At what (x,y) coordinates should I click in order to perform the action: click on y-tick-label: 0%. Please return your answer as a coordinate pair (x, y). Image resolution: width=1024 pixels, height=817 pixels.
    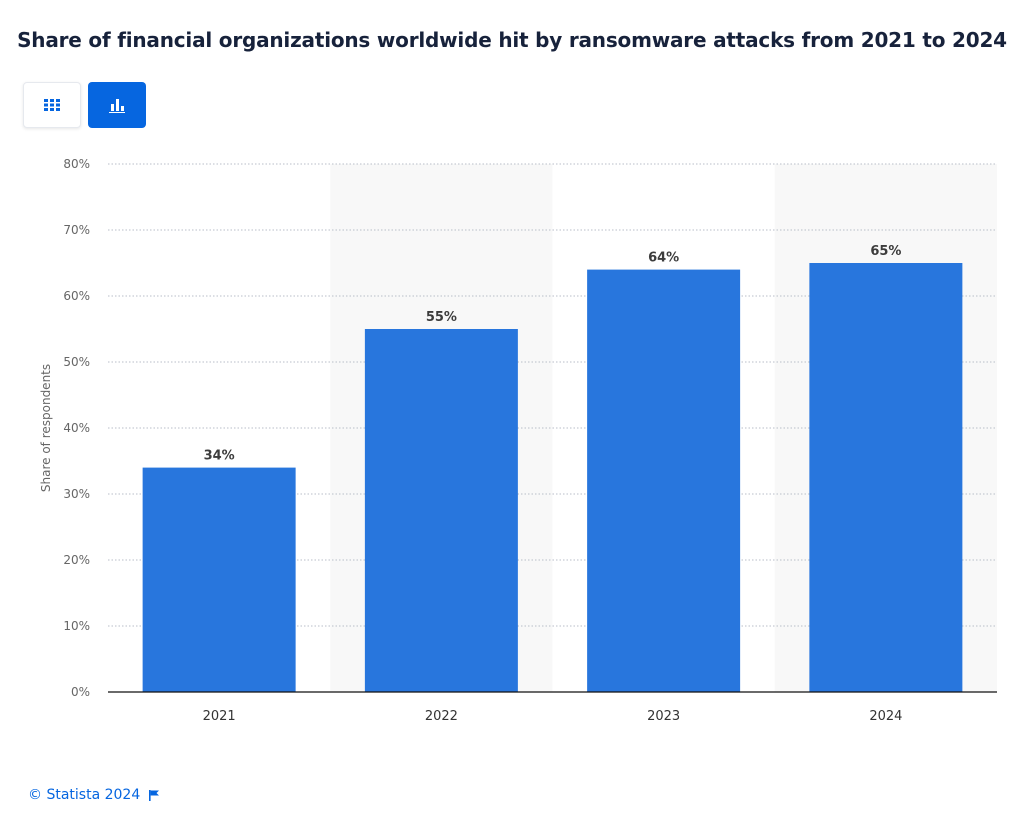
    Looking at the image, I should click on (80, 692).